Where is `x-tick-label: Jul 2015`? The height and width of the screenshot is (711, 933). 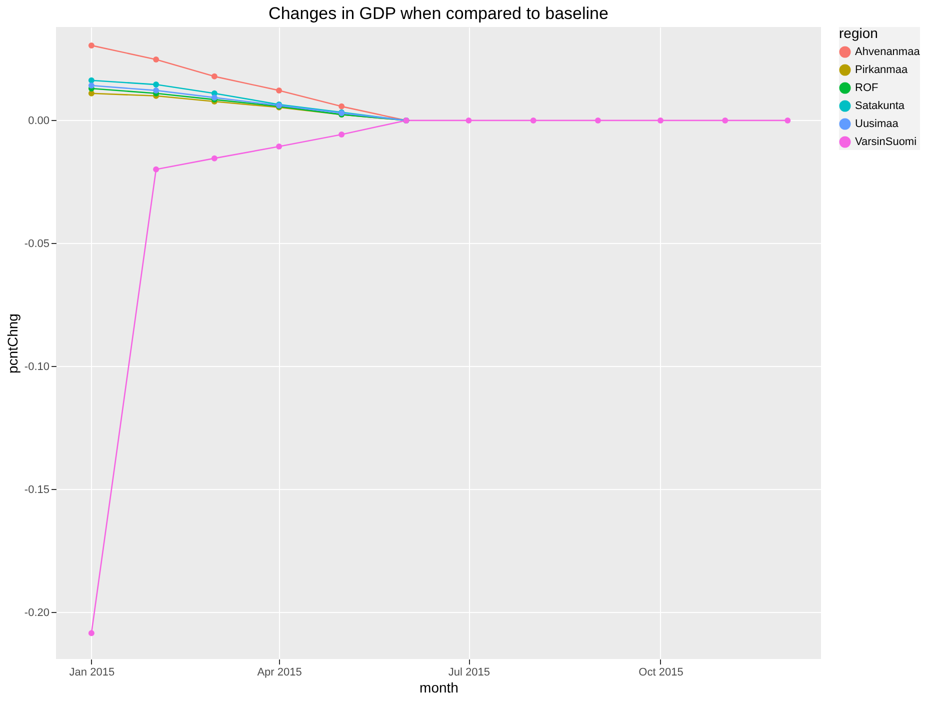
x-tick-label: Jul 2015 is located at coordinates (469, 672).